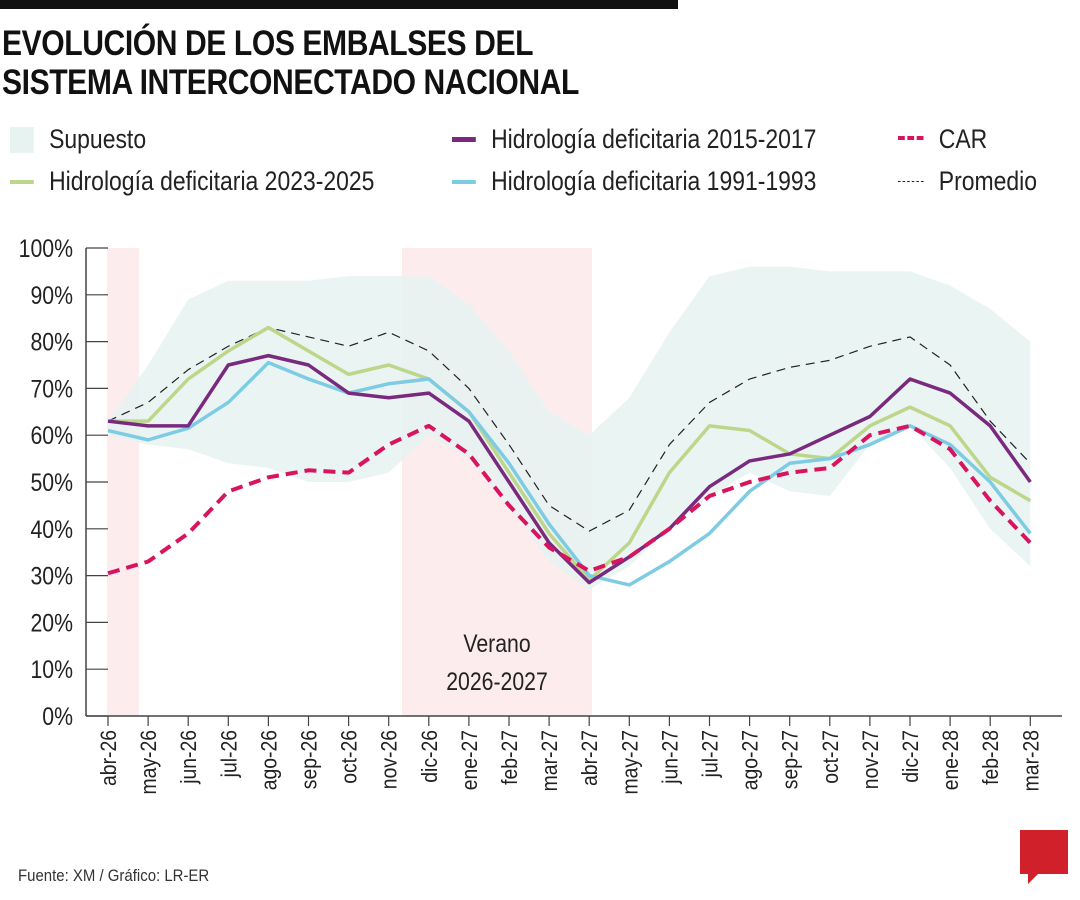 This screenshot has width=1080, height=900. I want to click on legend-h2023: Hidrología deficitaria 2023-2025, so click(192, 181).